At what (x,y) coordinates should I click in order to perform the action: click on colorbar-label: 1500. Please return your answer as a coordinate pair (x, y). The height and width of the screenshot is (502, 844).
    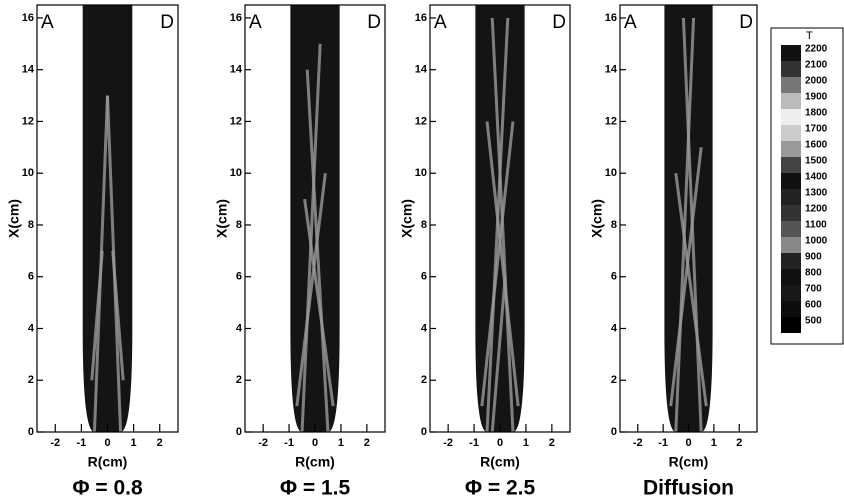
    Looking at the image, I should click on (816, 161).